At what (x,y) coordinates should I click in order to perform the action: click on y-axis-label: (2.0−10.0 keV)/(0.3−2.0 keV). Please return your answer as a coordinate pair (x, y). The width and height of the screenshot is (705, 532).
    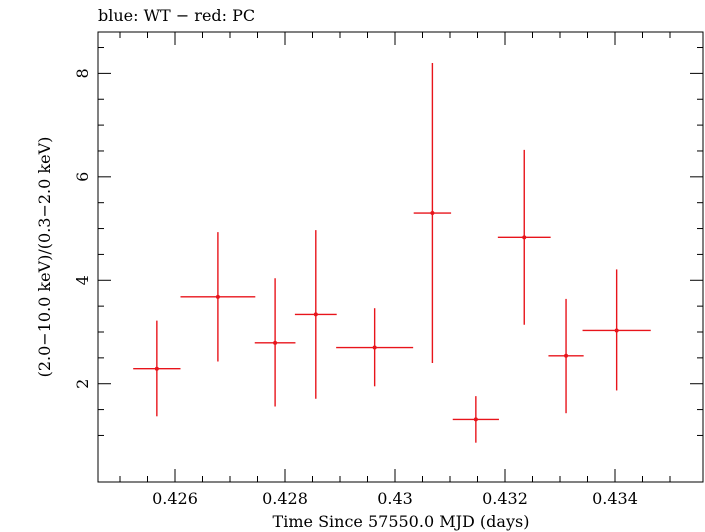
    Looking at the image, I should click on (44, 257).